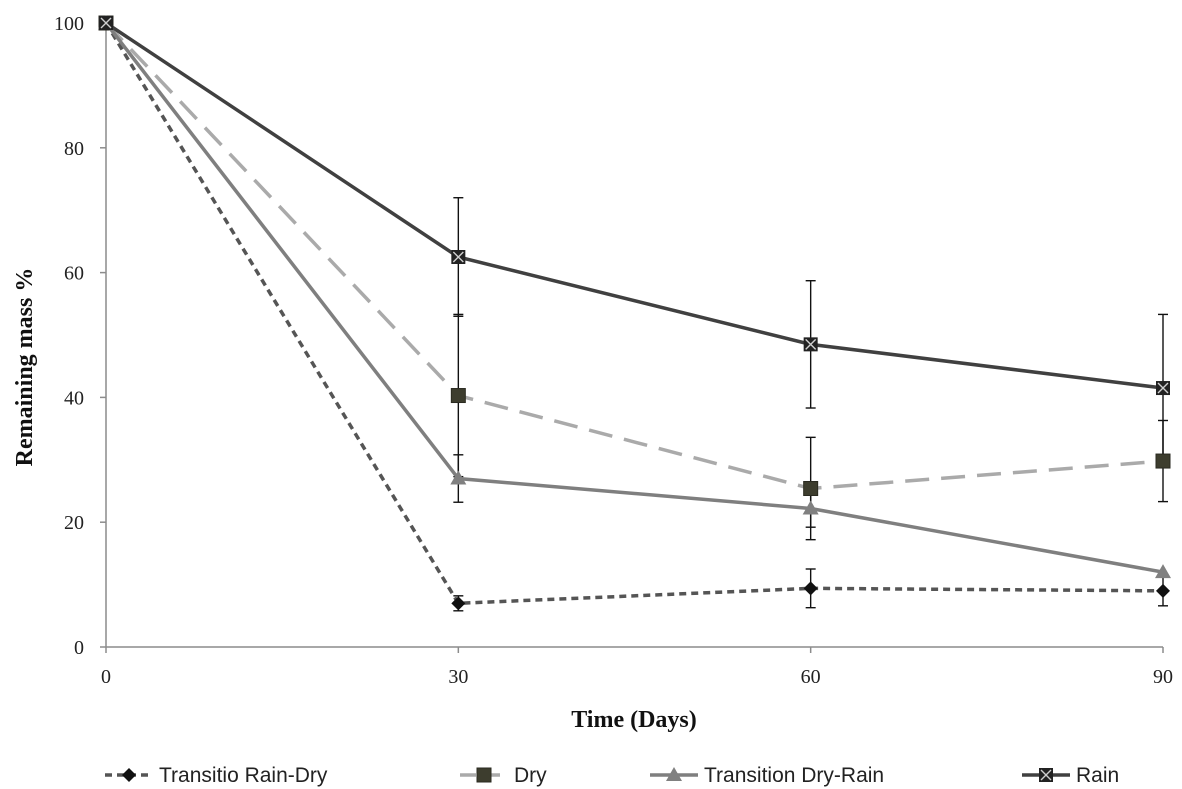 This screenshot has width=1182, height=789. I want to click on x-tick-label: 90, so click(1163, 677).